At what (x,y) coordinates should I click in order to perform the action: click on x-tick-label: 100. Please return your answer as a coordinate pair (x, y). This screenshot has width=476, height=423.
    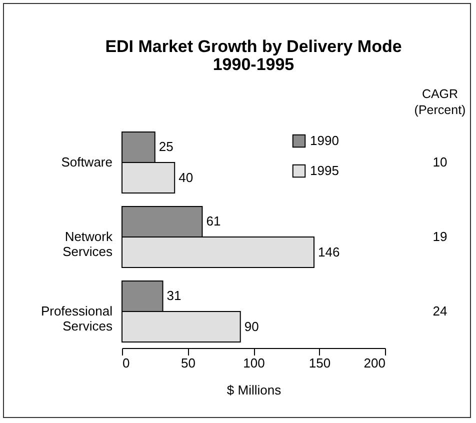
    Looking at the image, I should click on (254, 363).